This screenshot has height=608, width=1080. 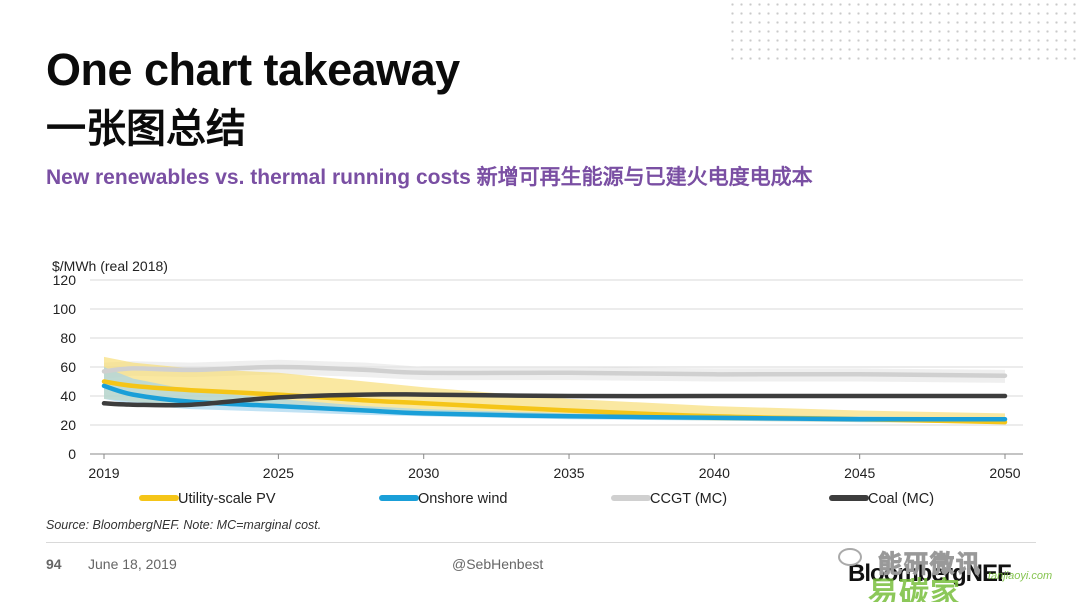 What do you see at coordinates (65, 309) in the screenshot?
I see `y-tick-label: 100` at bounding box center [65, 309].